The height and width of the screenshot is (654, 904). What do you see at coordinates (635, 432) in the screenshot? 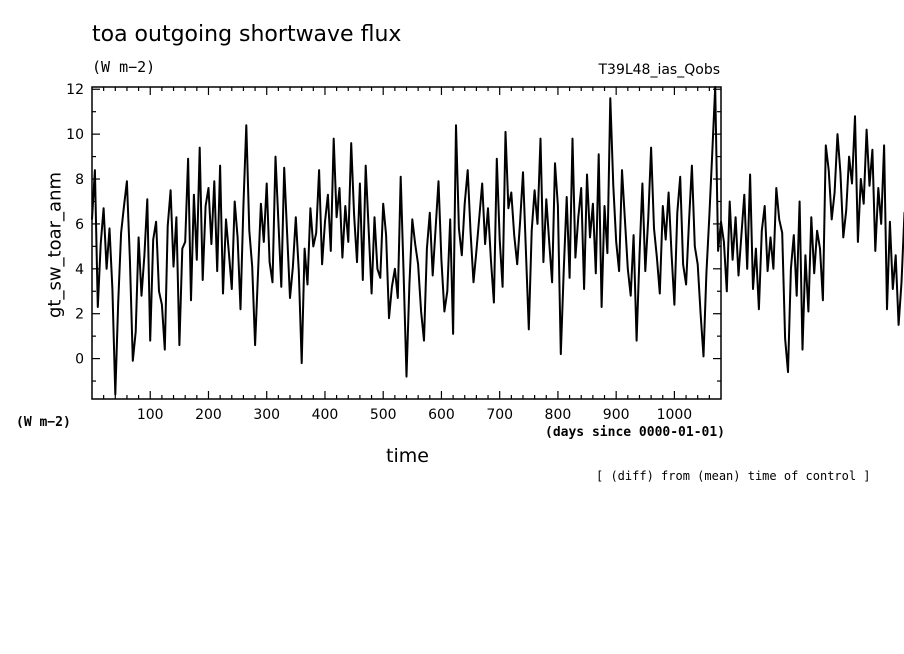
I see `x-axis-unit: (days since 0000-01-01)` at bounding box center [635, 432].